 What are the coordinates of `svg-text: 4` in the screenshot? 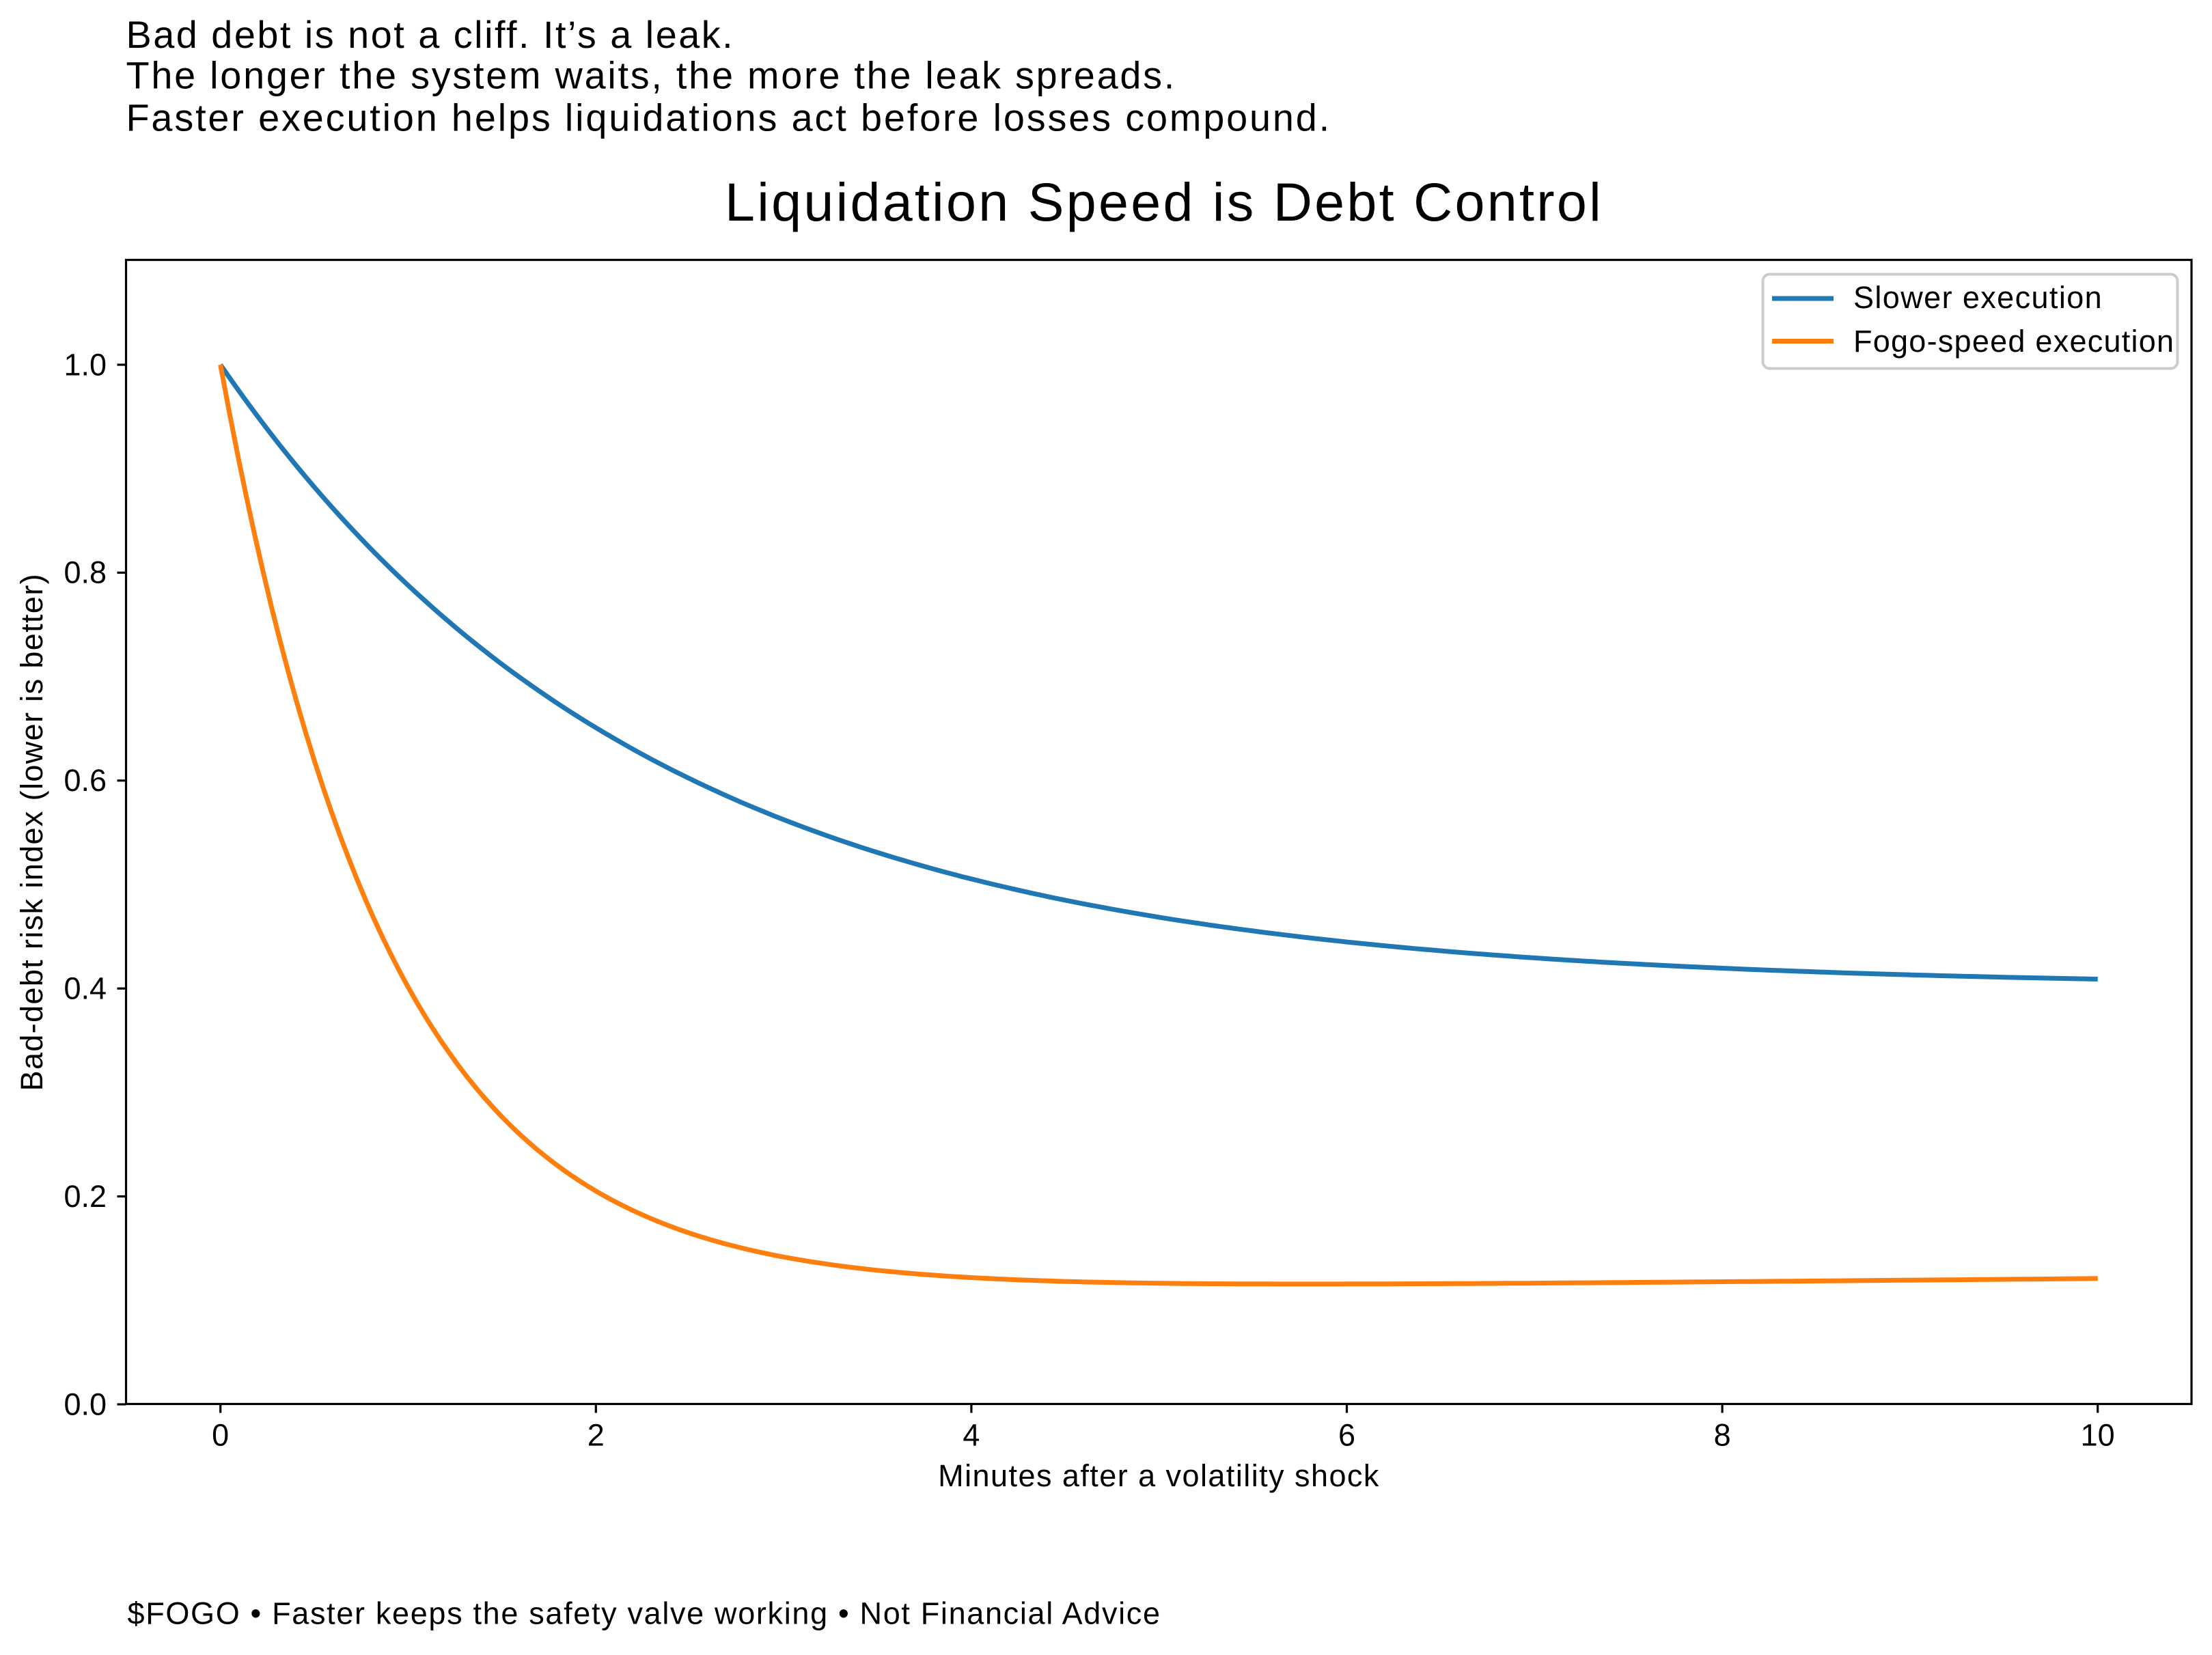 It's located at (971, 1436).